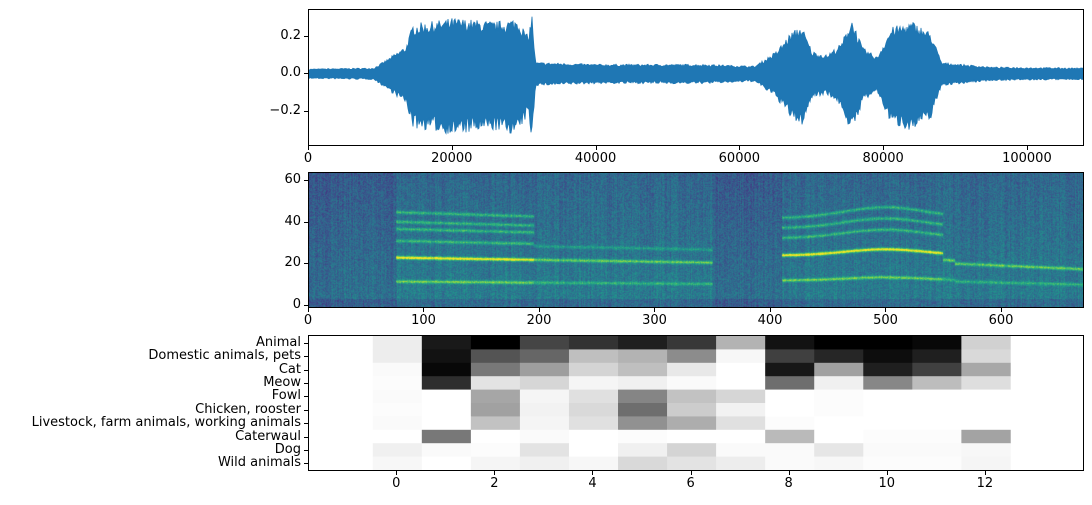 Image resolution: width=1092 pixels, height=505 pixels. I want to click on x-tick-label: 400, so click(770, 320).